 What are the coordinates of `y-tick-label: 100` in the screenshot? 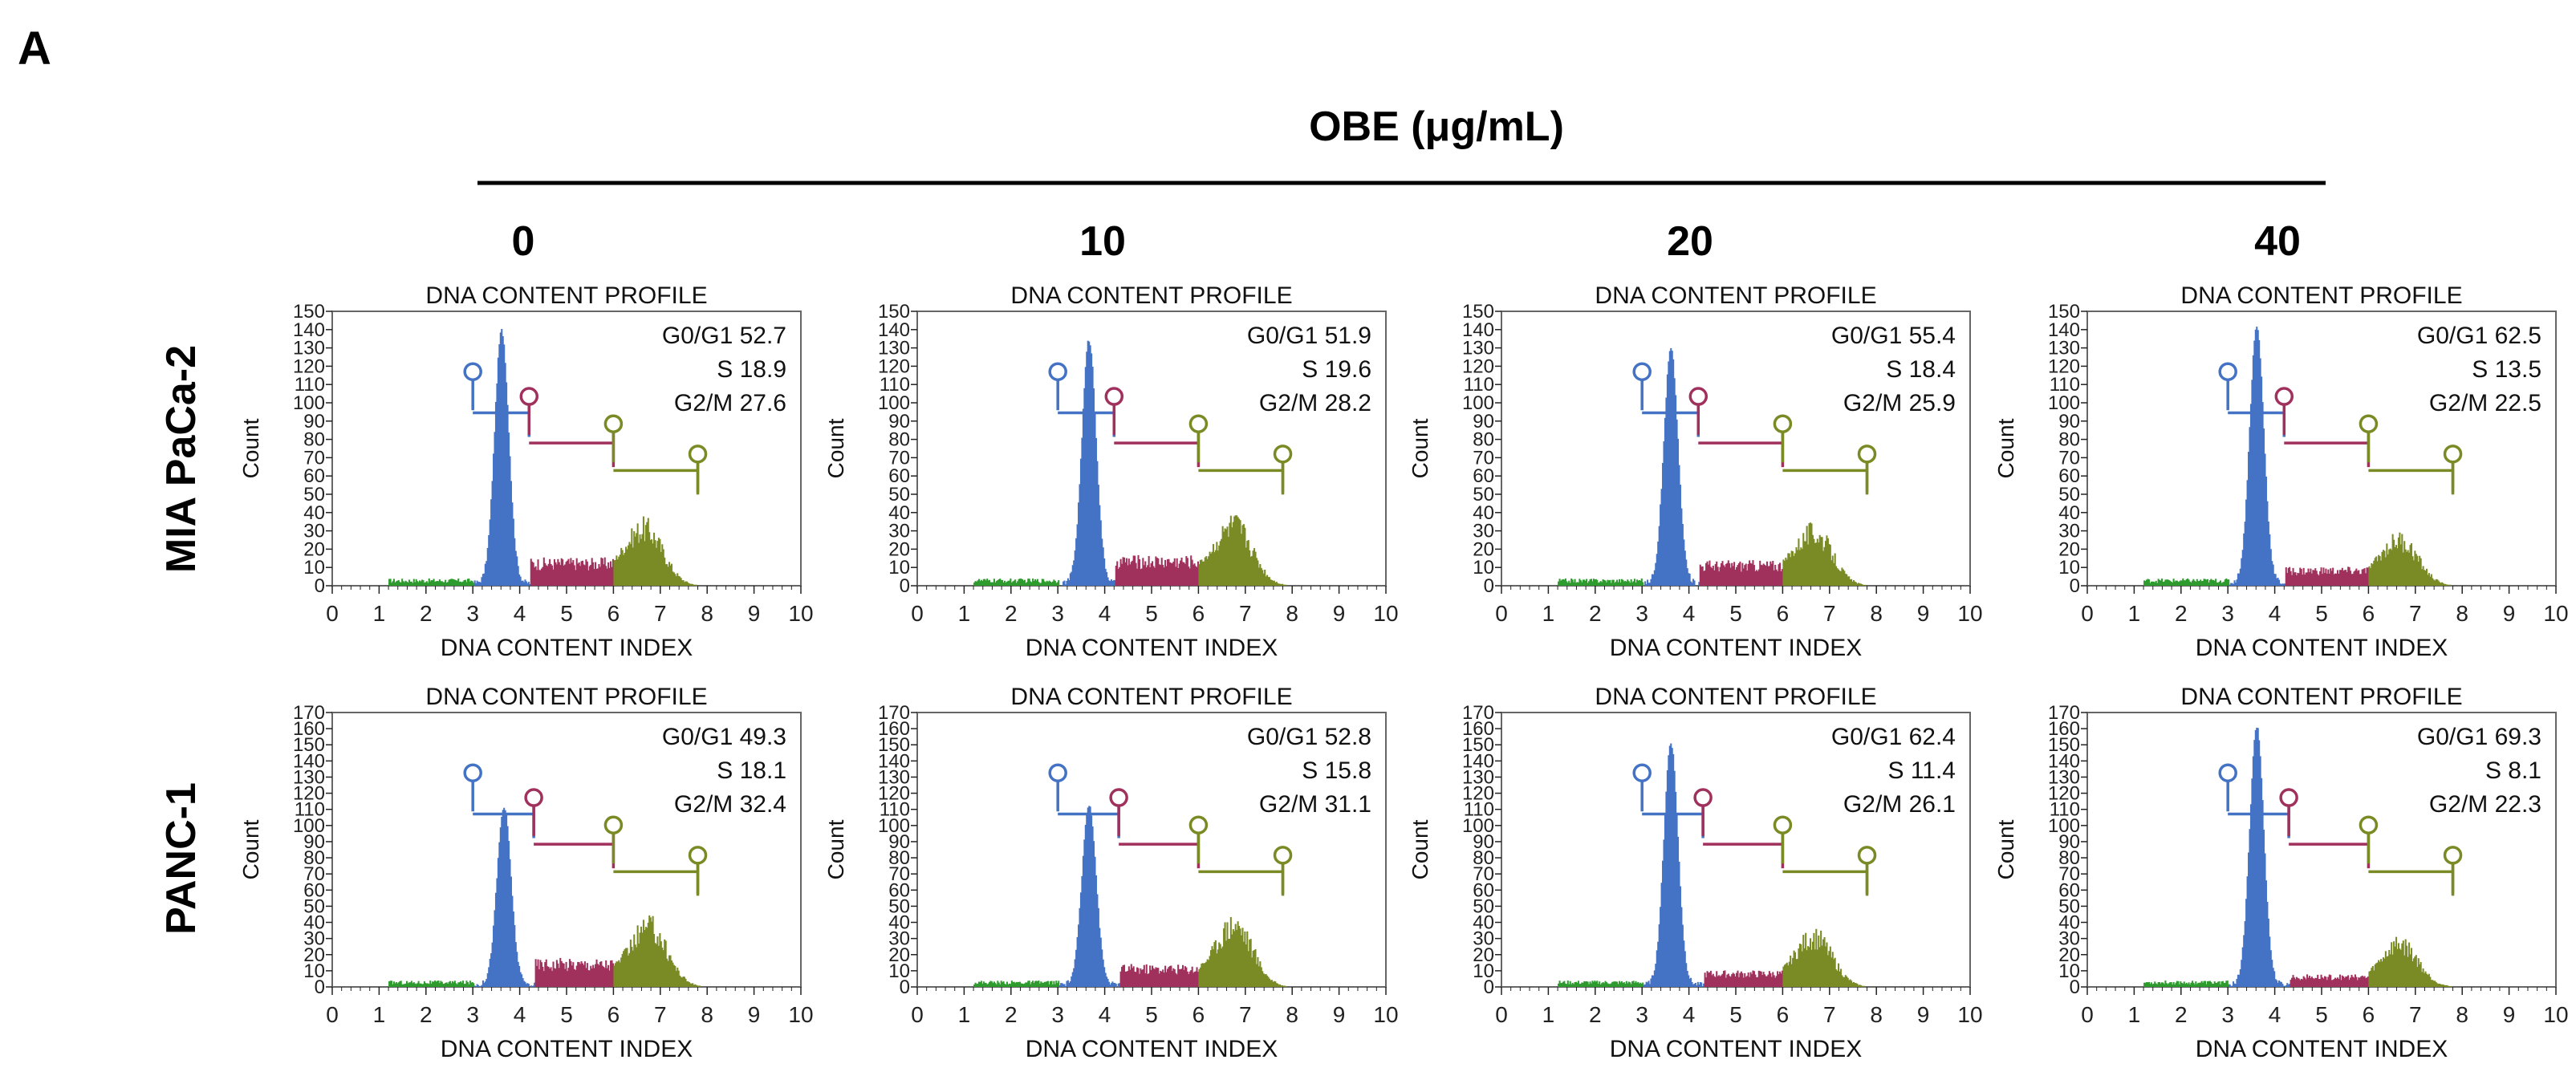 It's located at (309, 826).